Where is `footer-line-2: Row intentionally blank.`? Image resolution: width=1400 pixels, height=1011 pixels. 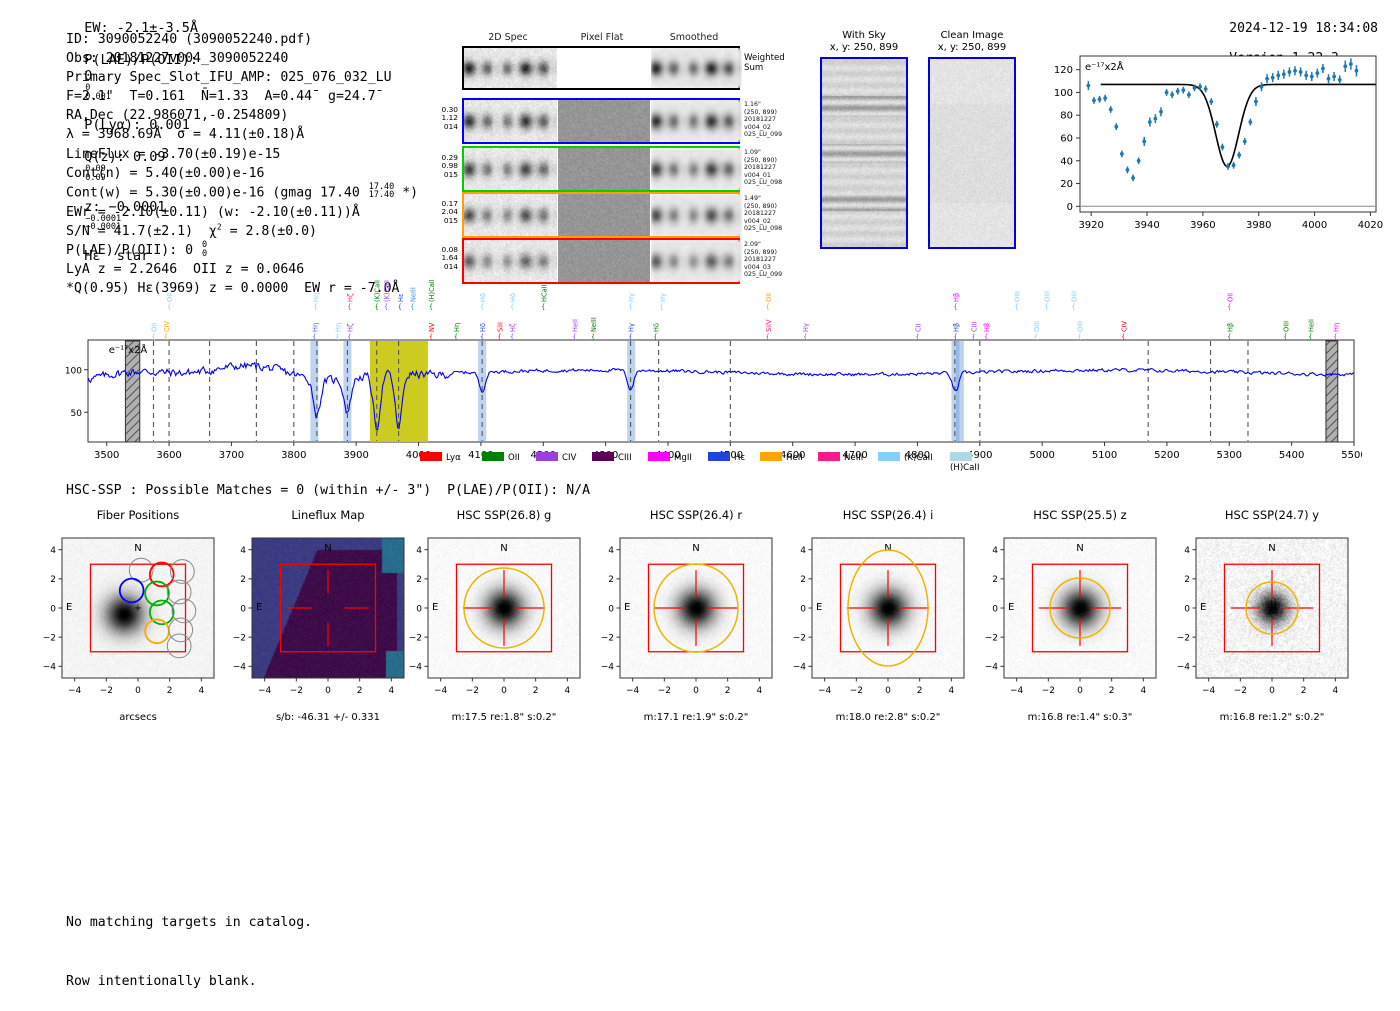
footer-line-2: Row intentionally blank. is located at coordinates (161, 981).